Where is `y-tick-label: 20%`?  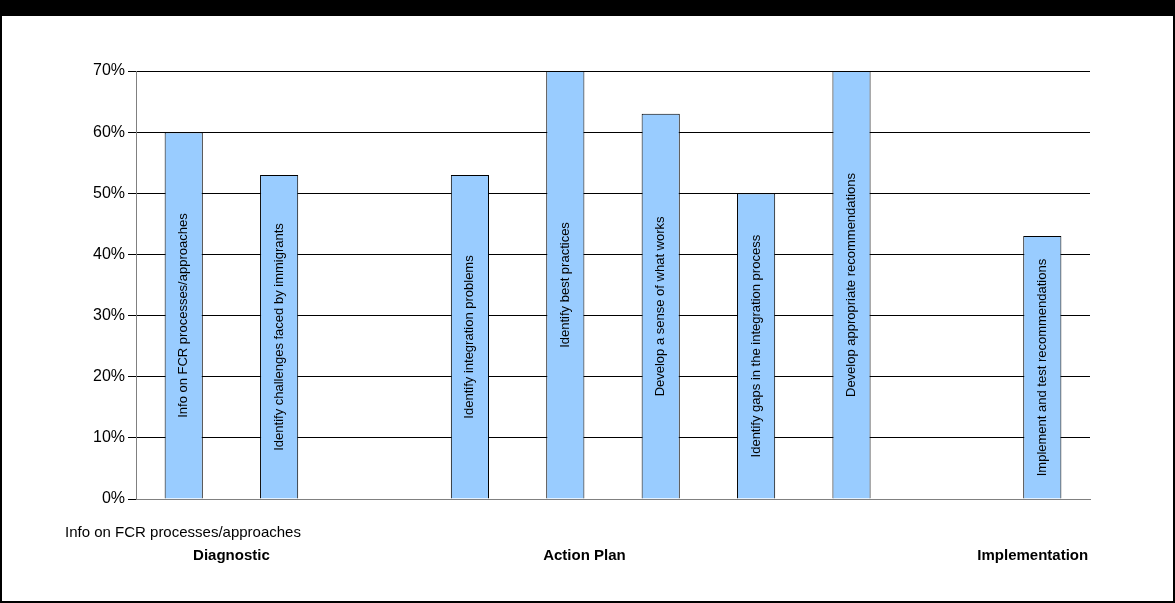
y-tick-label: 20% is located at coordinates (109, 376).